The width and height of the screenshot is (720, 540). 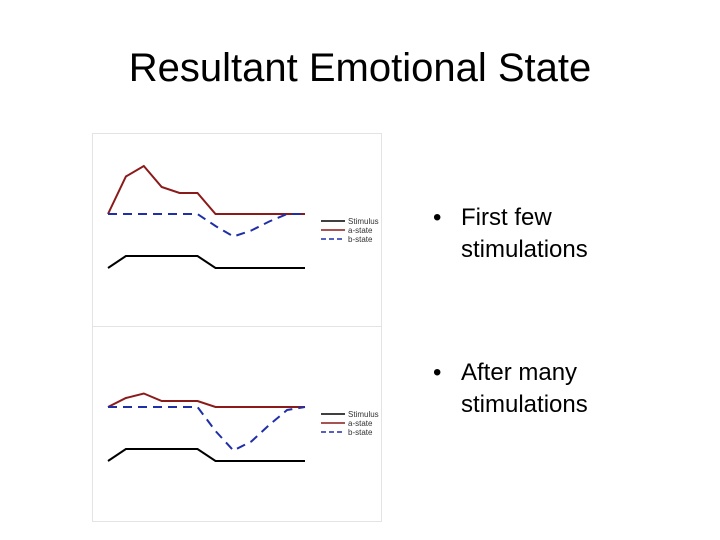 I want to click on chart-panel-first: Stimulus a-state b-state, so click(x=237, y=231).